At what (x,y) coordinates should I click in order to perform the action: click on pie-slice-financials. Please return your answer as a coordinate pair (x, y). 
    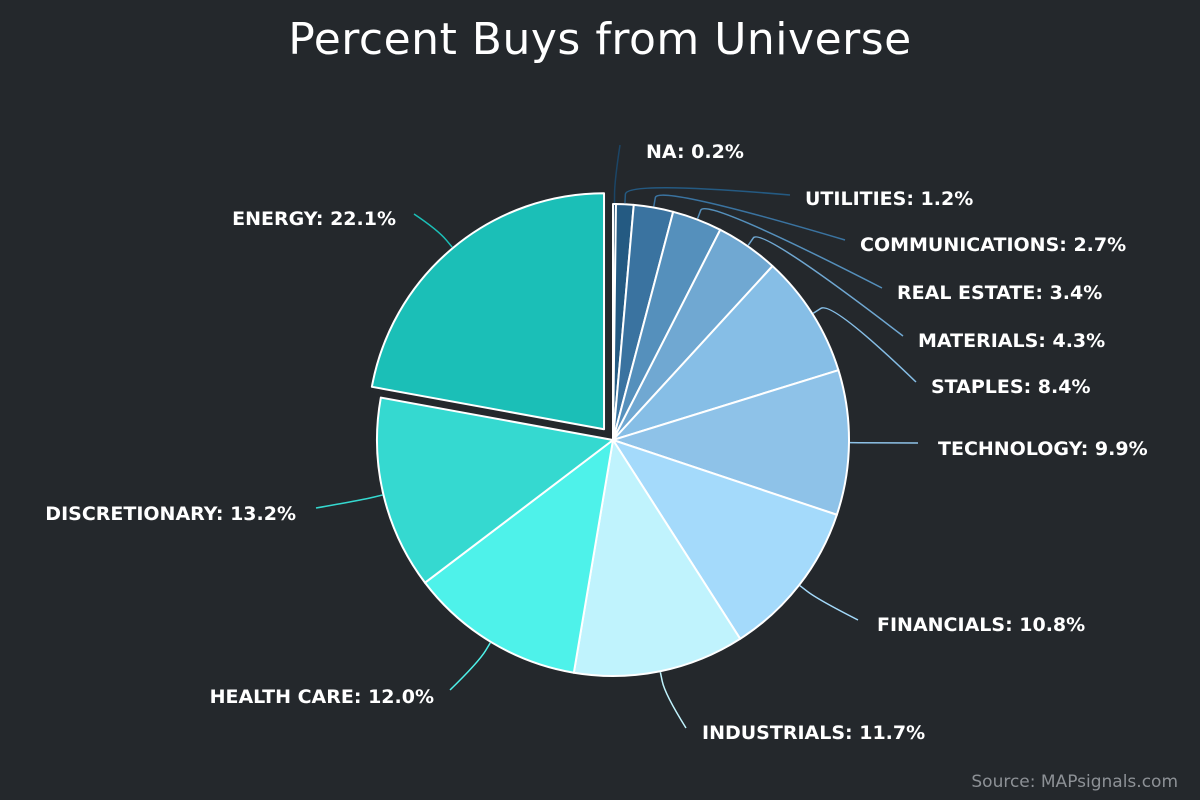
    Looking at the image, I should click on (725, 539).